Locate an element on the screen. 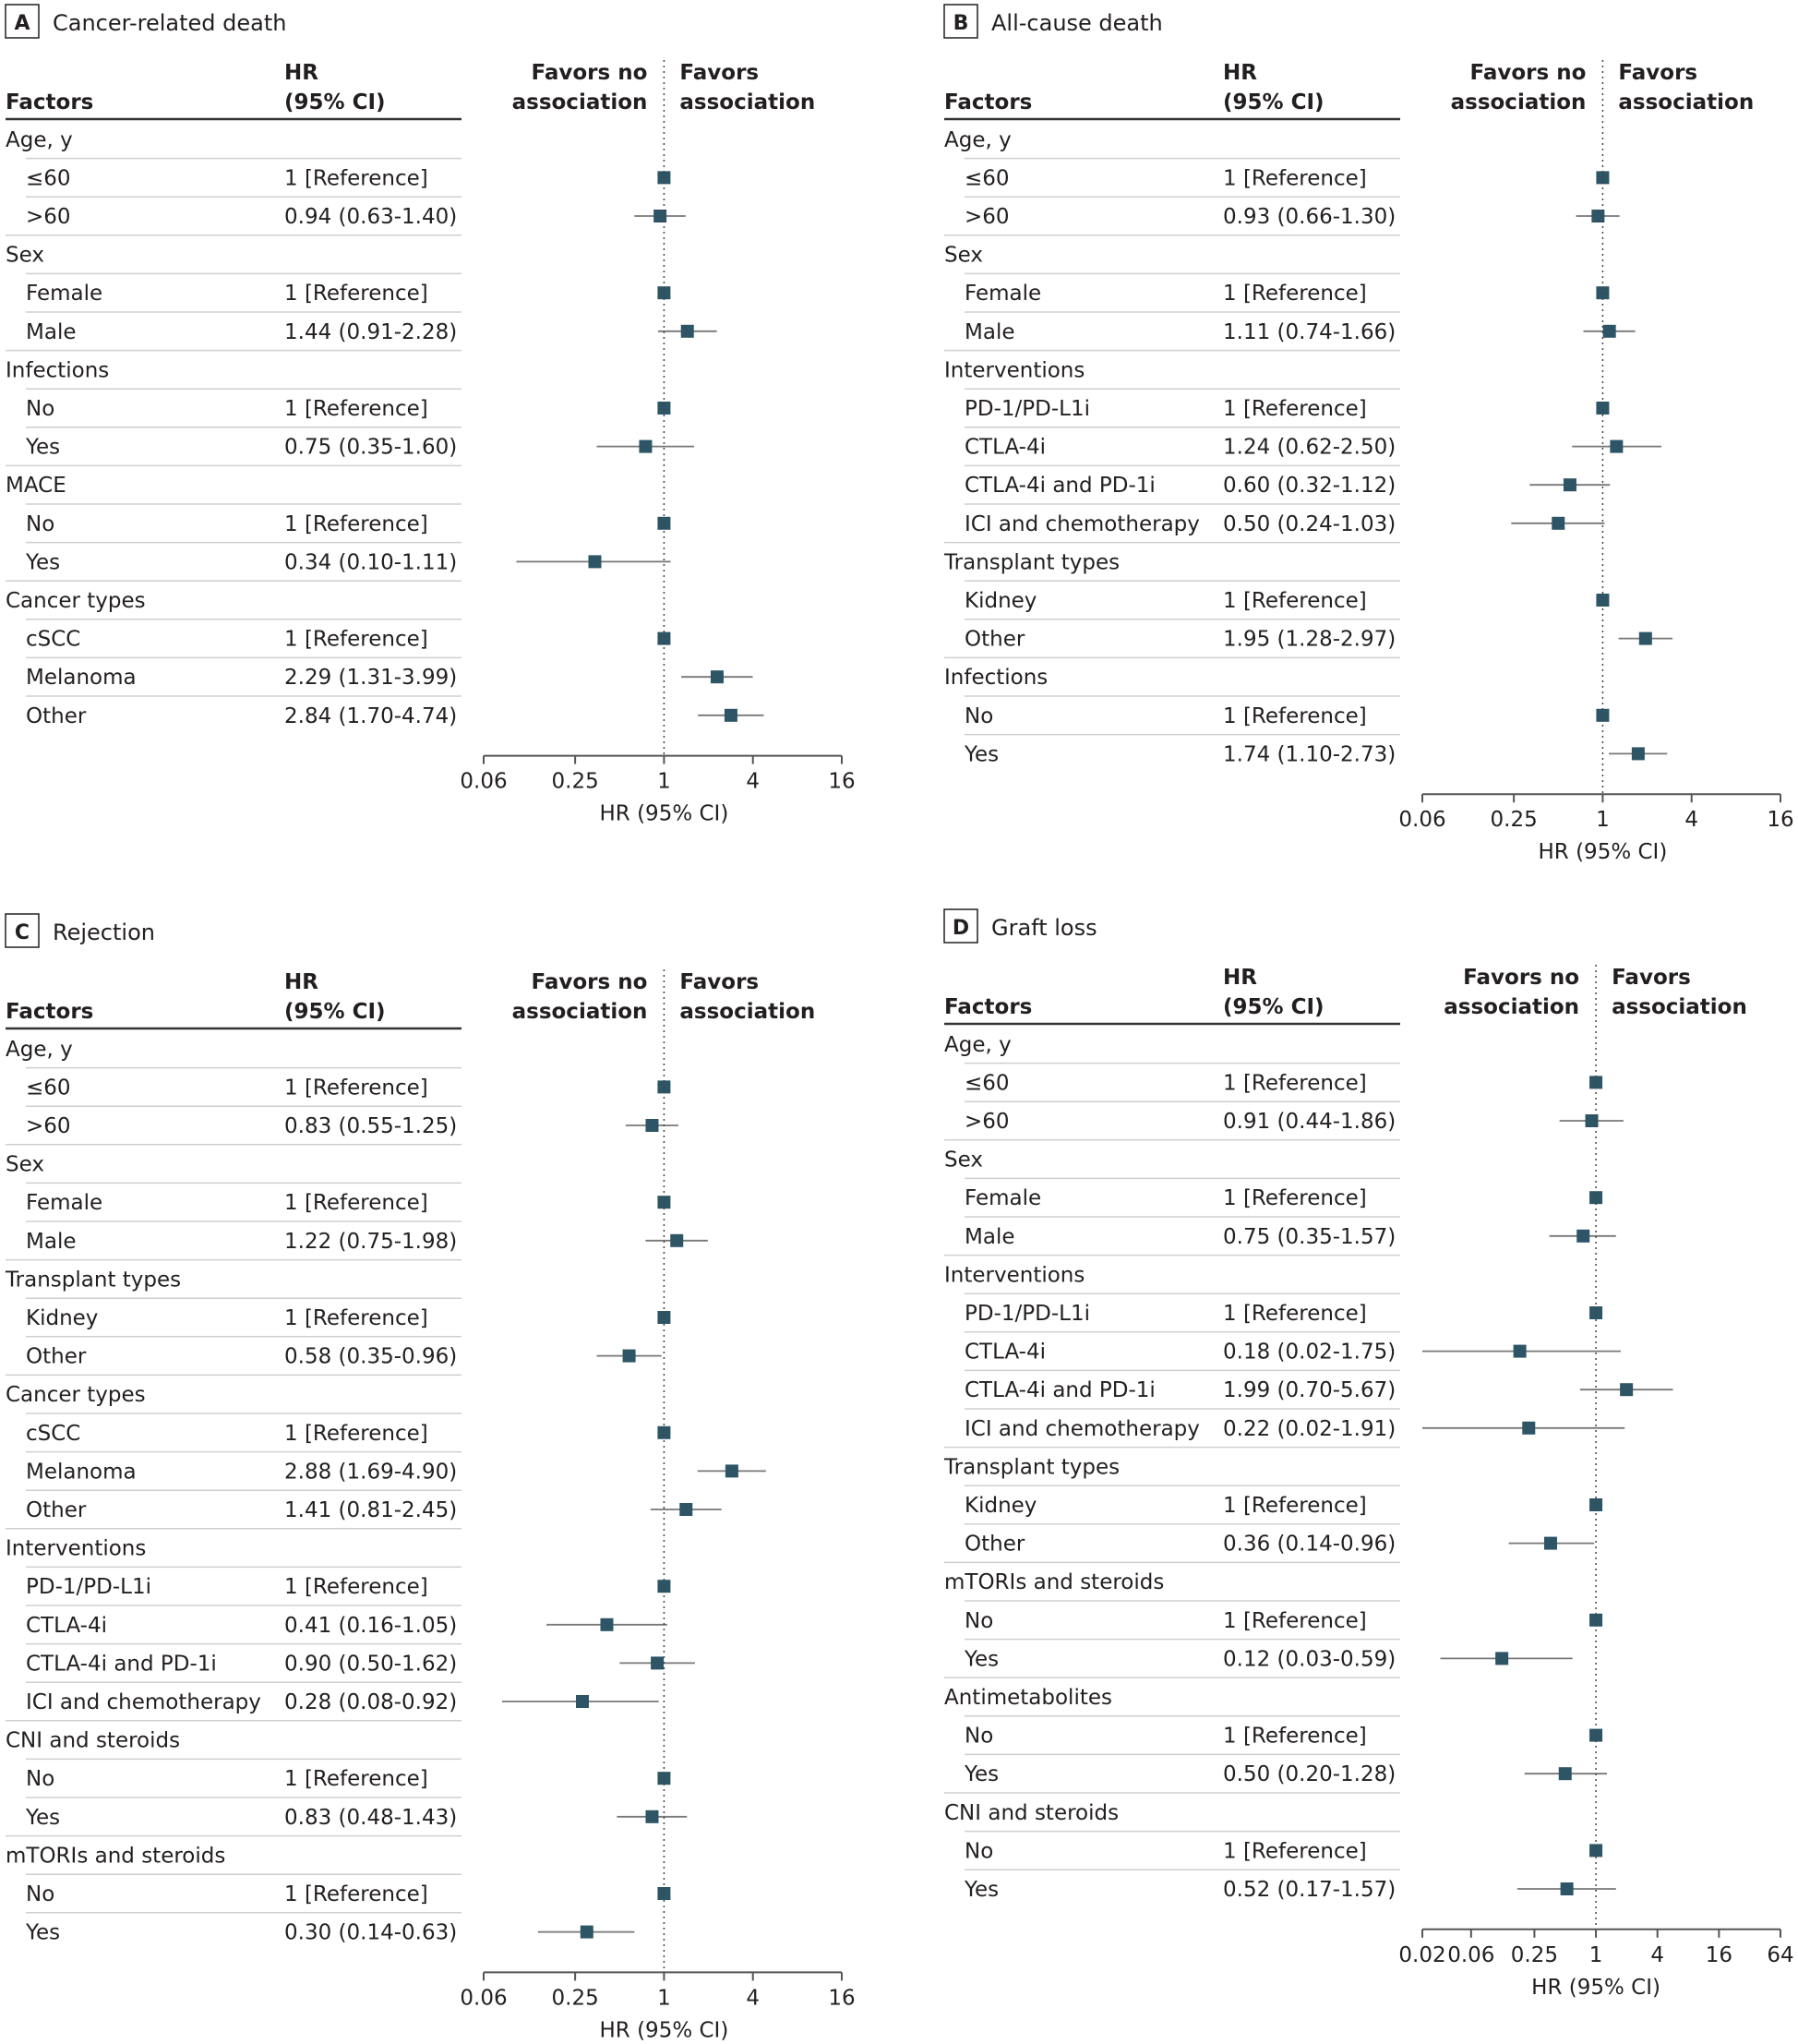 This screenshot has height=2044, width=1798. group-label: Antimetabolites is located at coordinates (1028, 1698).